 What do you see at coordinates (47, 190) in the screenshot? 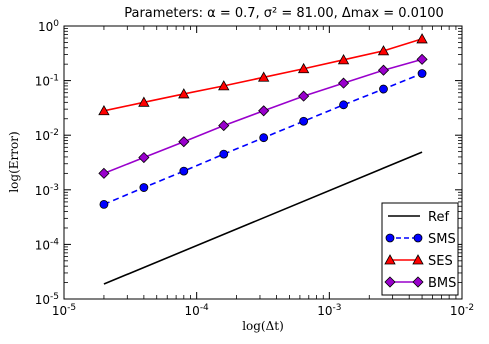
I see `y-tick-label: 10⁻³` at bounding box center [47, 190].